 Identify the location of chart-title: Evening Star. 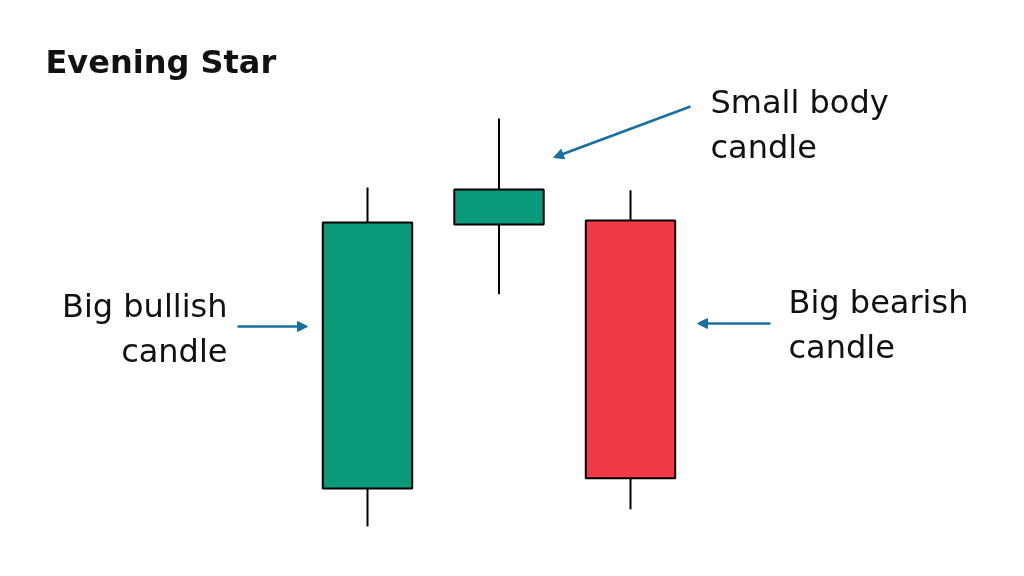
(161, 61).